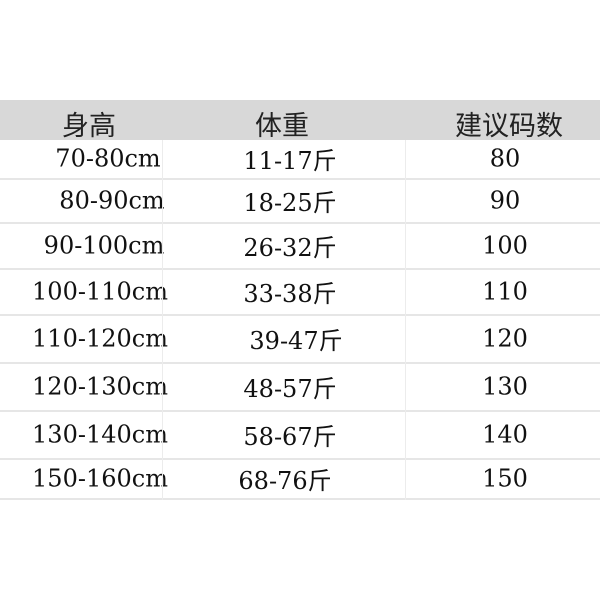 The height and width of the screenshot is (600, 600). What do you see at coordinates (509, 126) in the screenshot?
I see `header-size: 建议码数` at bounding box center [509, 126].